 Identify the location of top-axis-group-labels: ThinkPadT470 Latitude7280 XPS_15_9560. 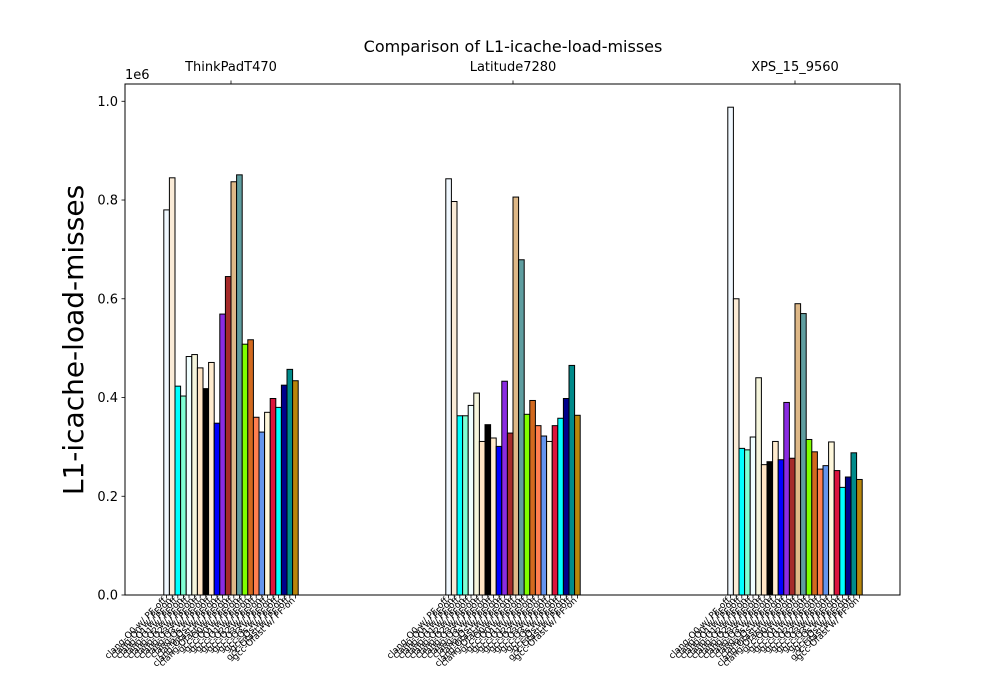
(511, 72).